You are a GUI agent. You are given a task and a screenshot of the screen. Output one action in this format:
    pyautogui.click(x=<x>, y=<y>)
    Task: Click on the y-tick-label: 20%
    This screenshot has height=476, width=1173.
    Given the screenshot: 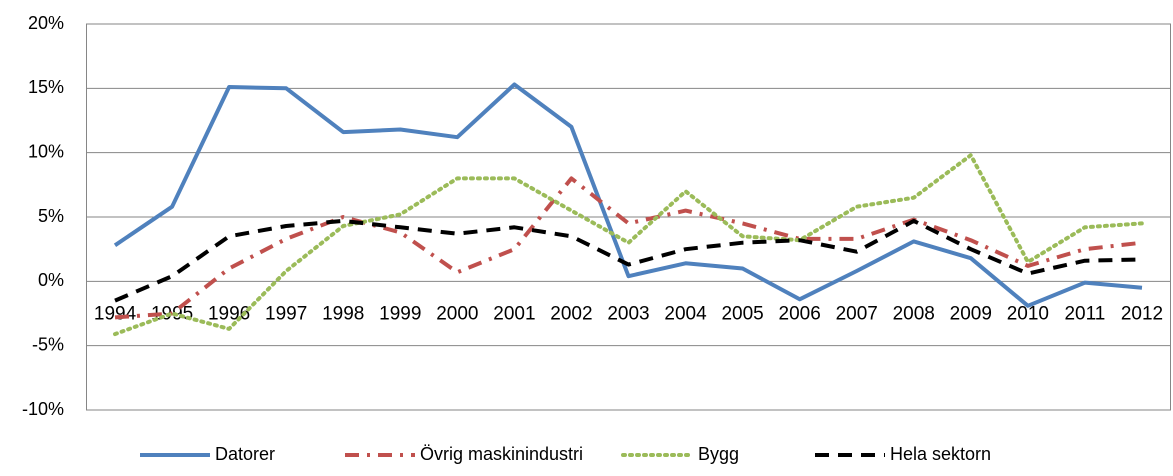 What is the action you would take?
    pyautogui.click(x=46, y=23)
    